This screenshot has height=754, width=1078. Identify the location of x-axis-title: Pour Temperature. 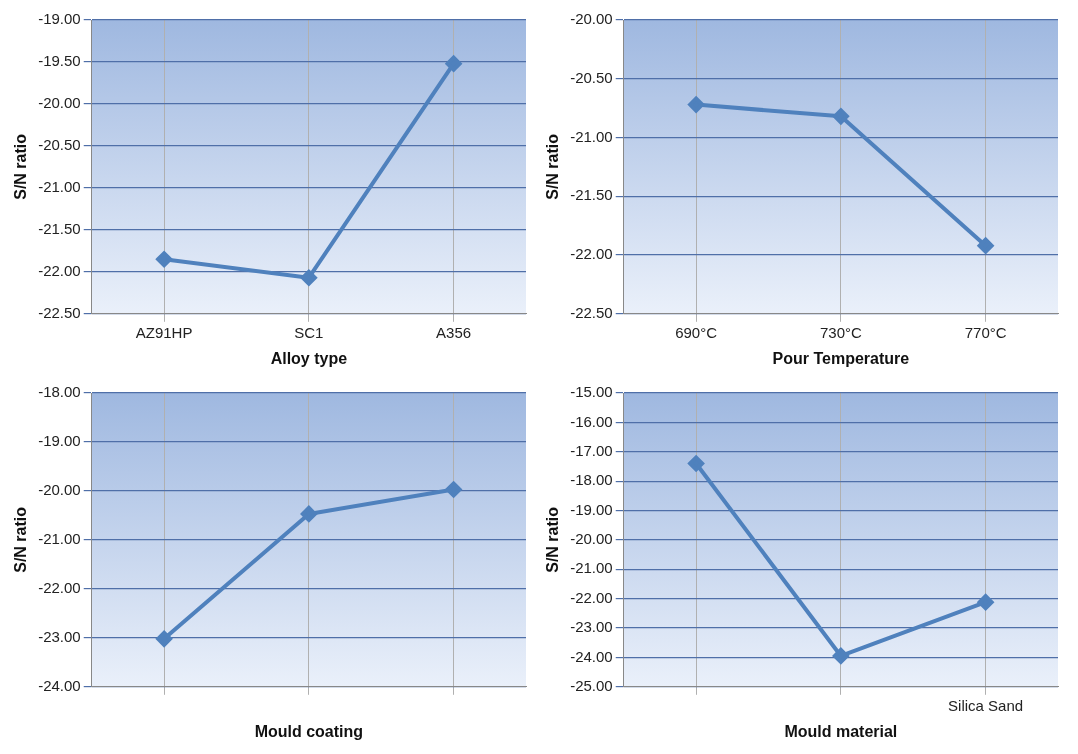
(841, 358).